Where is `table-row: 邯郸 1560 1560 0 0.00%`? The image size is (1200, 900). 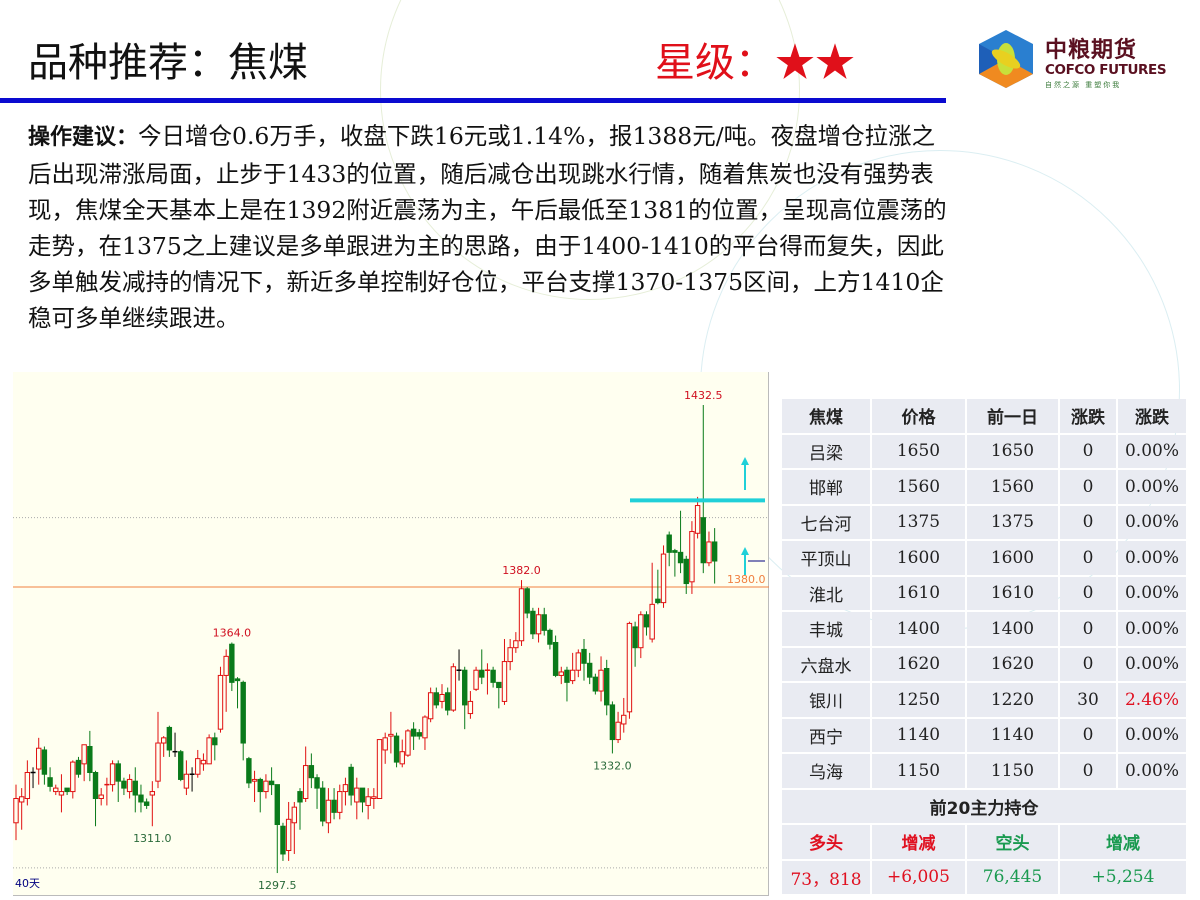 table-row: 邯郸 1560 1560 0 0.00% is located at coordinates (984, 487).